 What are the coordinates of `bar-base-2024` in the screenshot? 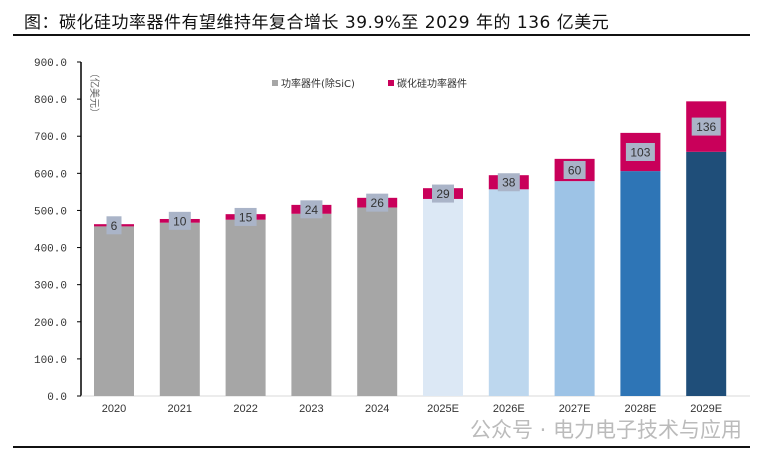 It's located at (377, 301).